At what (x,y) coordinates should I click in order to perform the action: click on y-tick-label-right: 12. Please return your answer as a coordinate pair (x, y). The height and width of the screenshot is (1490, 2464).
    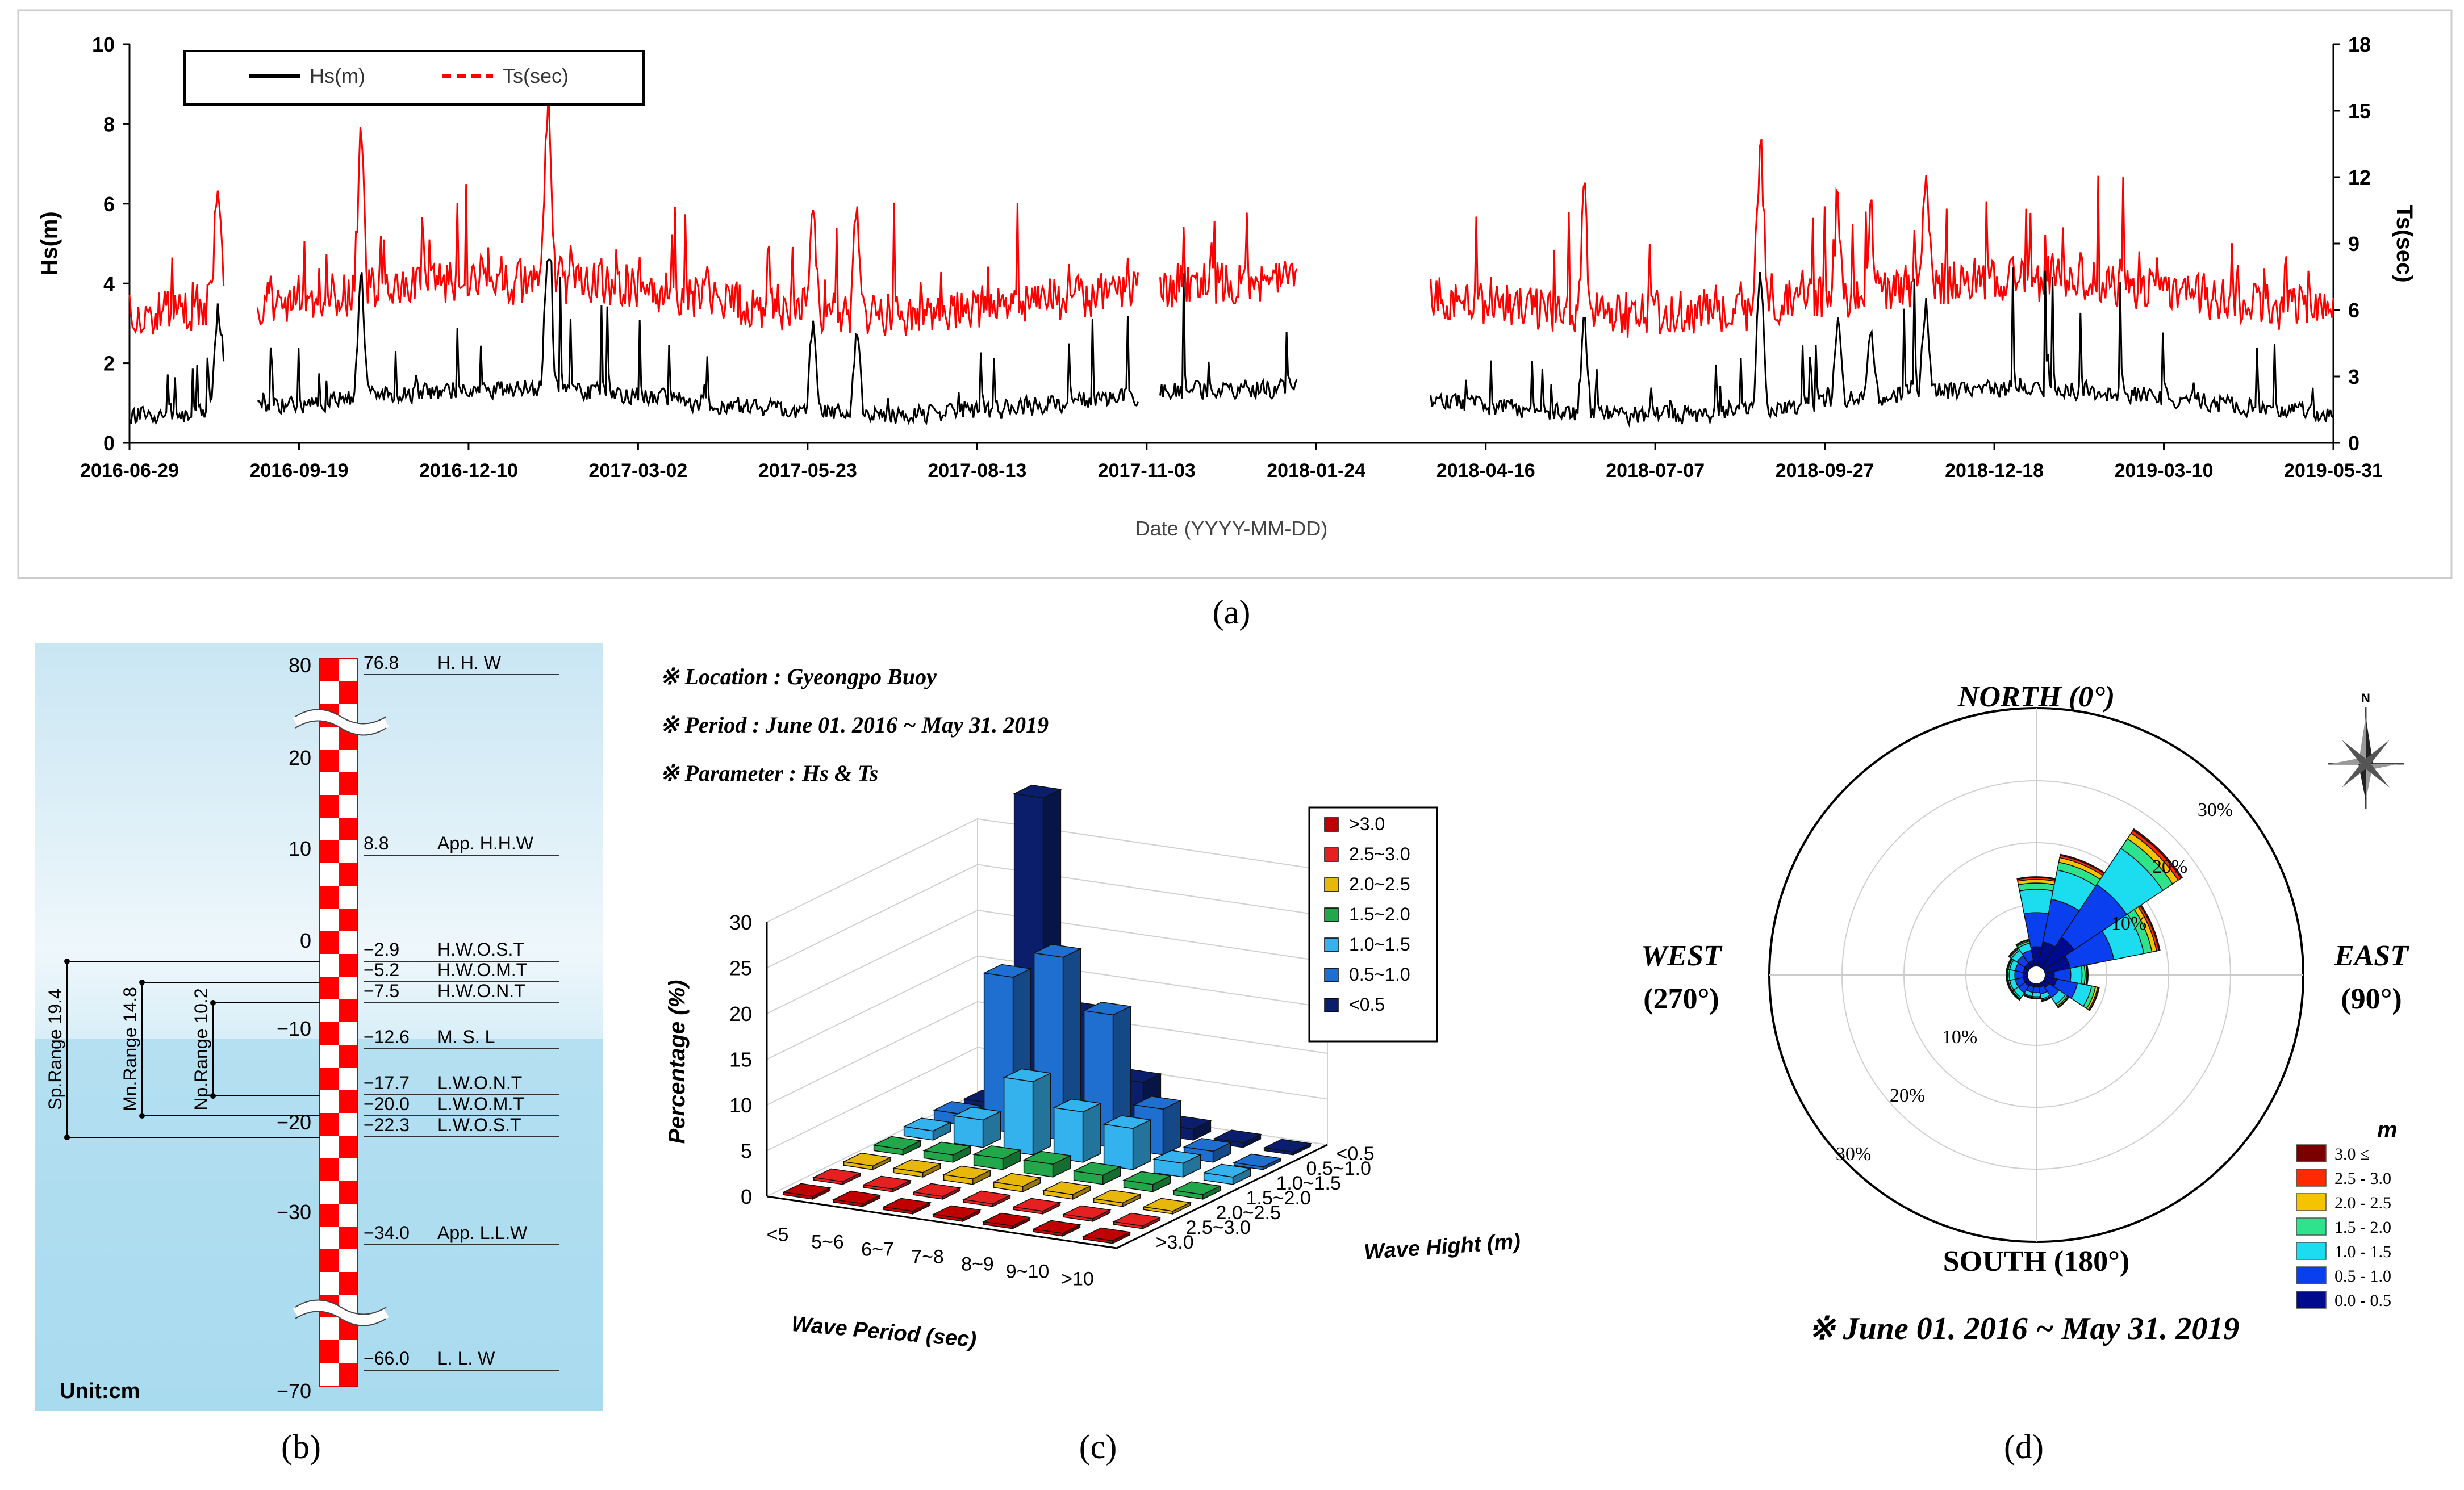
    Looking at the image, I should click on (2359, 178).